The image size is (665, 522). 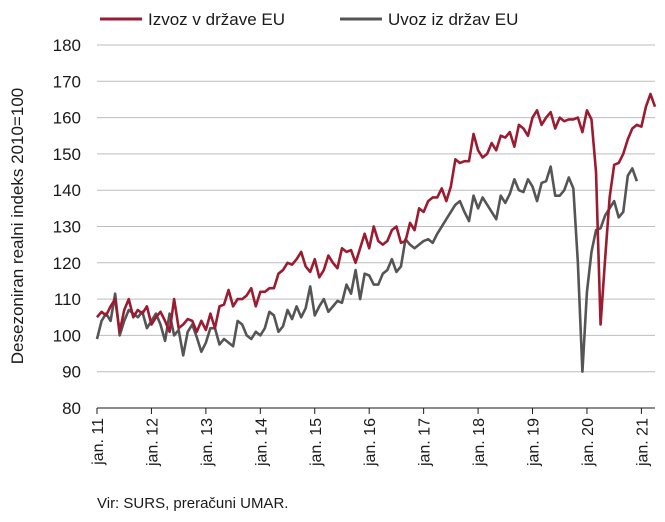 What do you see at coordinates (67, 154) in the screenshot?
I see `y-tick-label: 150` at bounding box center [67, 154].